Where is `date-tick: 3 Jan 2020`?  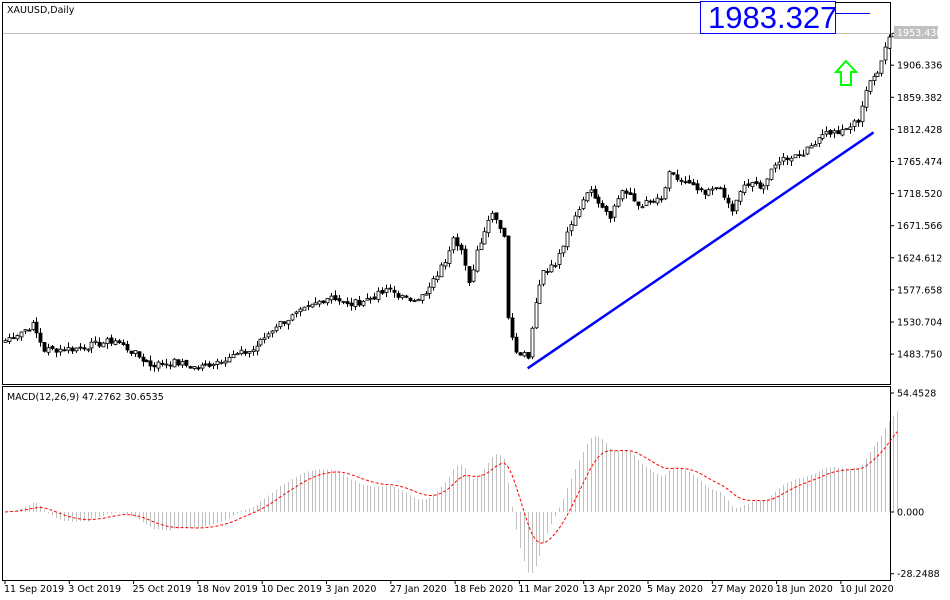 date-tick: 3 Jan 2020 is located at coordinates (351, 589).